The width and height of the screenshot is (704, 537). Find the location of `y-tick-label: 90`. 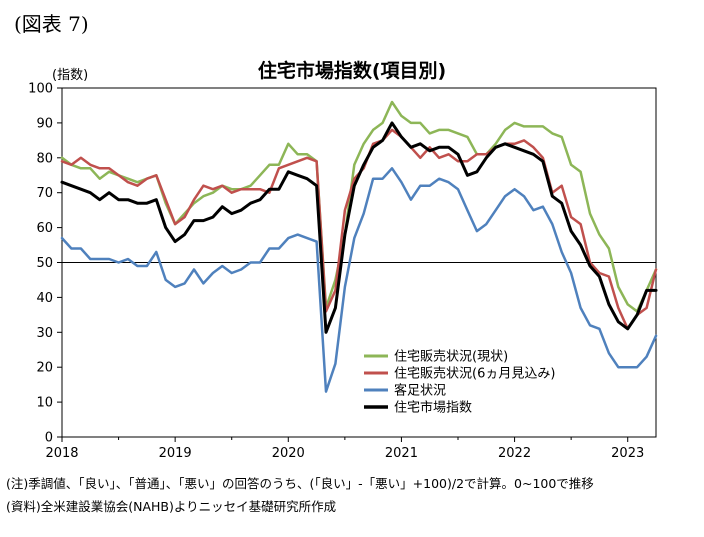

y-tick-label: 90 is located at coordinates (44, 123).